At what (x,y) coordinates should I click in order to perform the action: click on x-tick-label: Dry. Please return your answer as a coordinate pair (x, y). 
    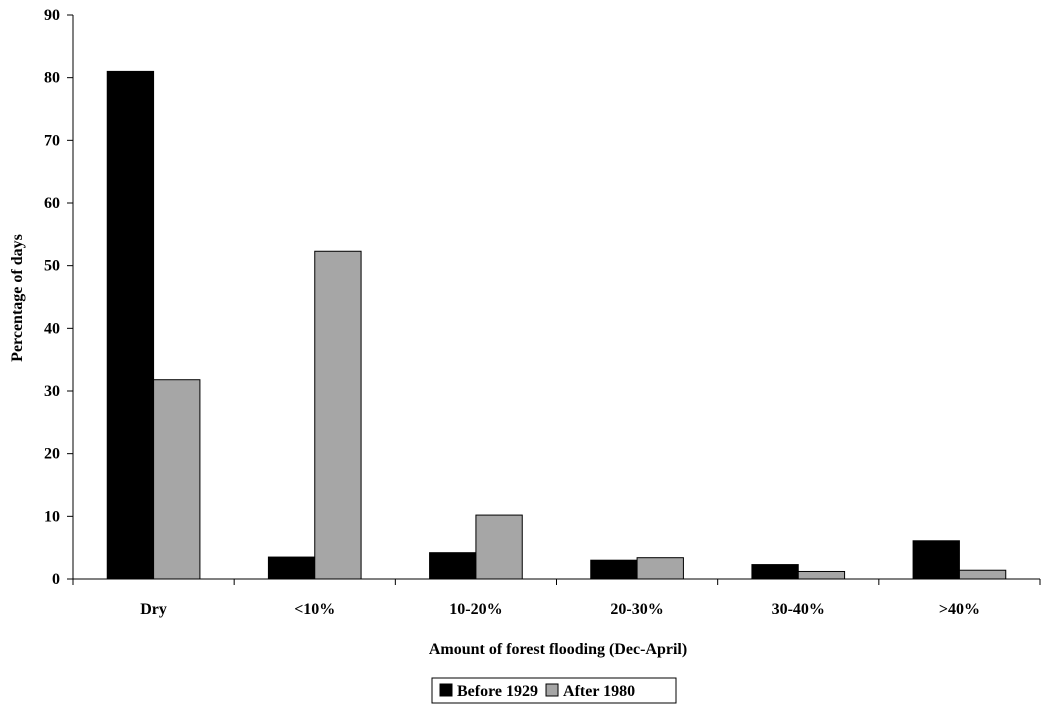
    Looking at the image, I should click on (153, 609).